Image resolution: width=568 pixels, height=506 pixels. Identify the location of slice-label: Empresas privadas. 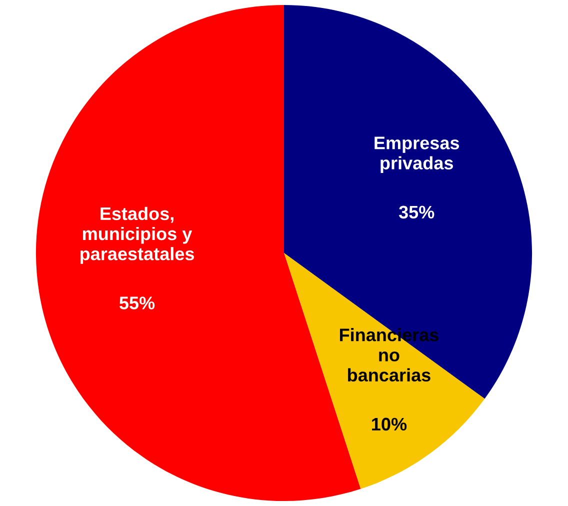
(417, 155).